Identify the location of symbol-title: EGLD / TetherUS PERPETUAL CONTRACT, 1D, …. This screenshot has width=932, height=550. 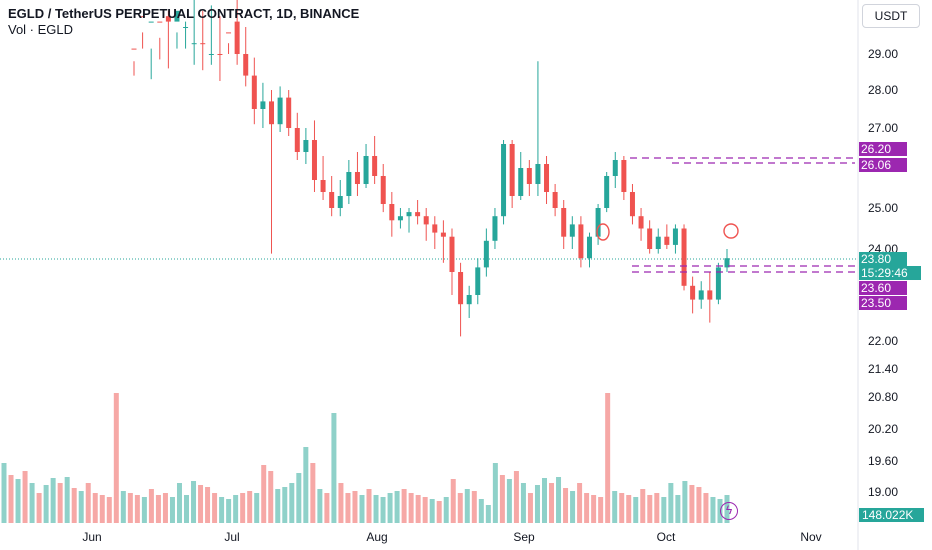
(184, 13).